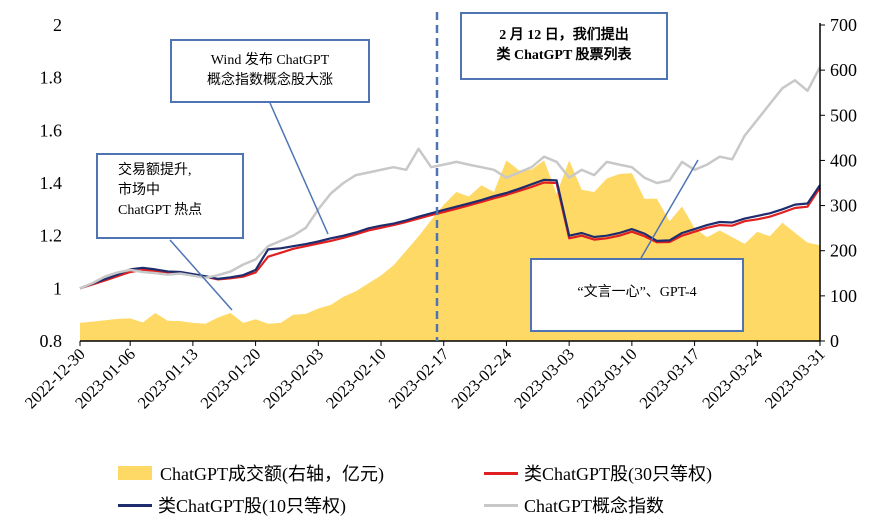  I want to click on gpt4-callout-line, so click(669, 209).